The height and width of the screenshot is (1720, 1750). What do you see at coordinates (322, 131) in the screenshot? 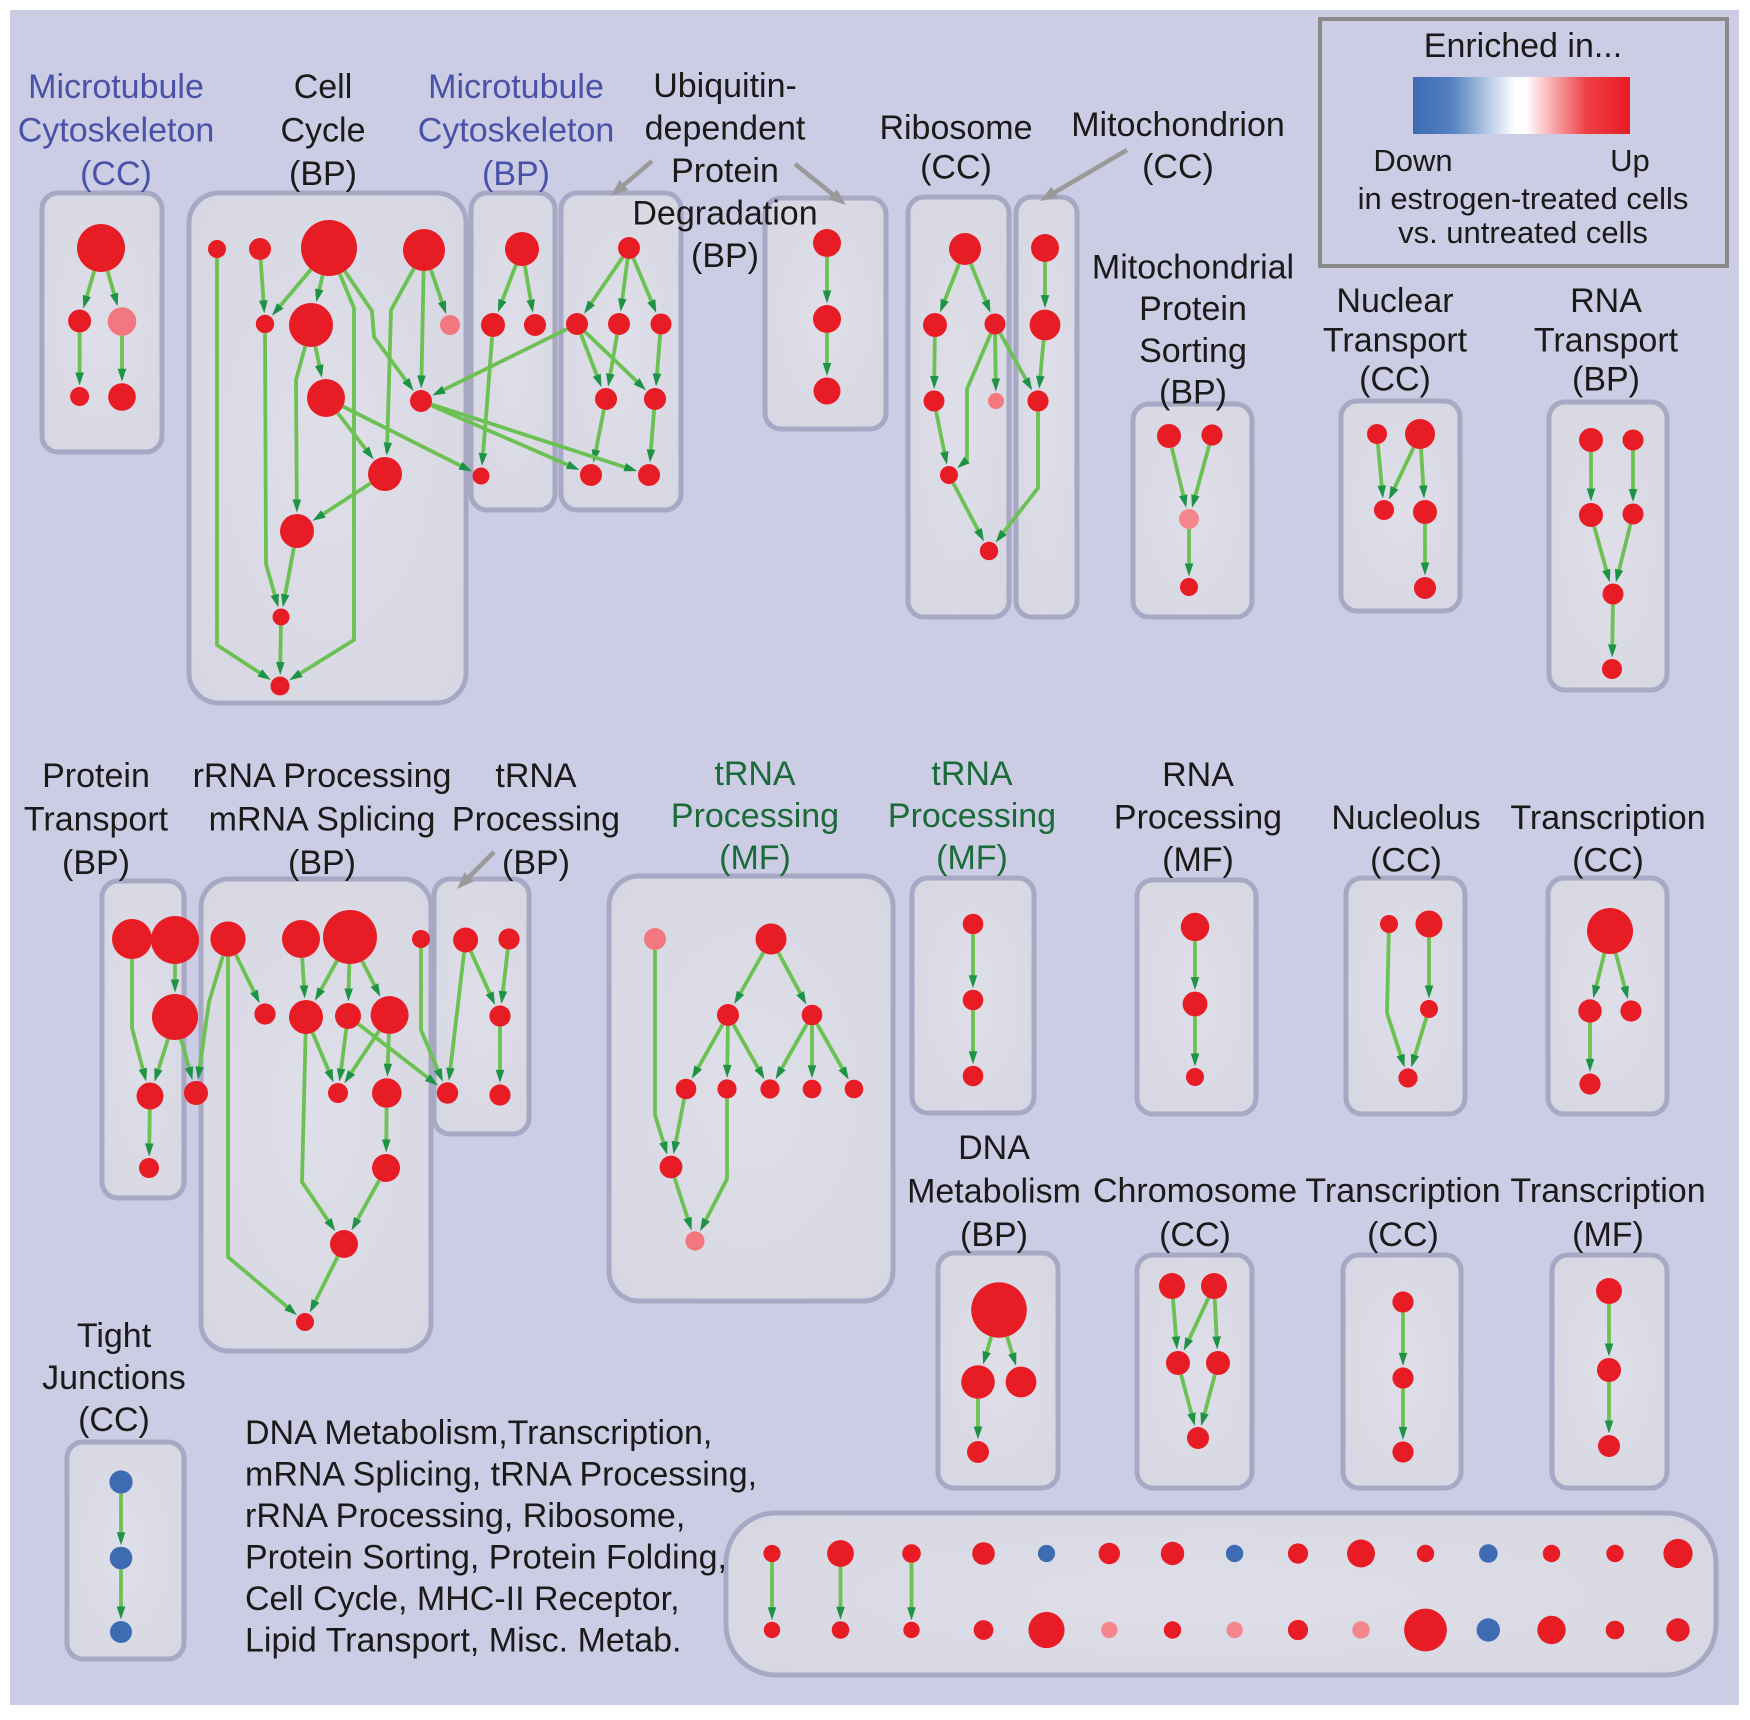
I see `svg-text: Cycle` at bounding box center [322, 131].